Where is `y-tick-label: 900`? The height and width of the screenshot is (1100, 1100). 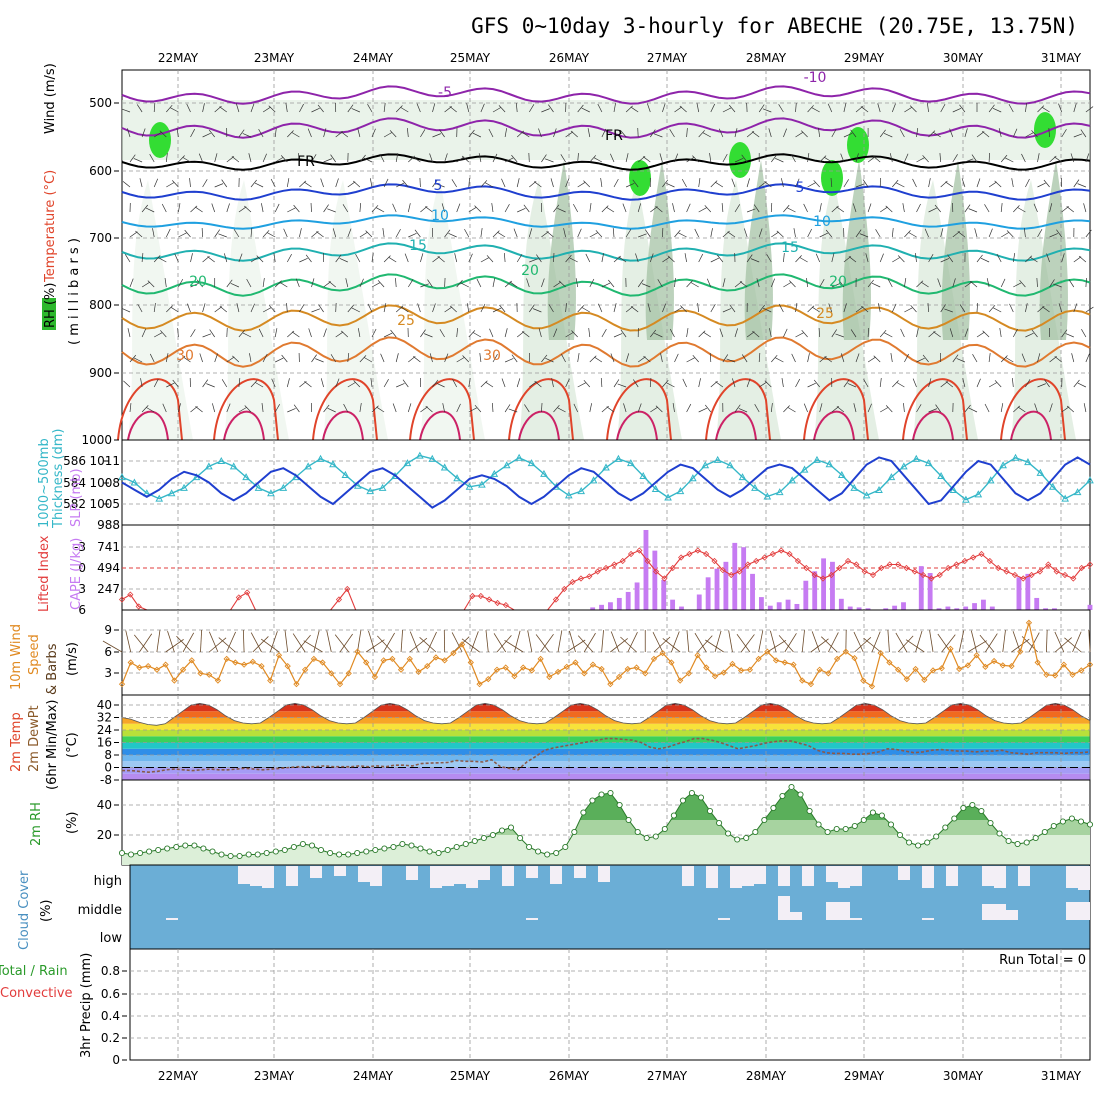 y-tick-label: 900 is located at coordinates (100, 373).